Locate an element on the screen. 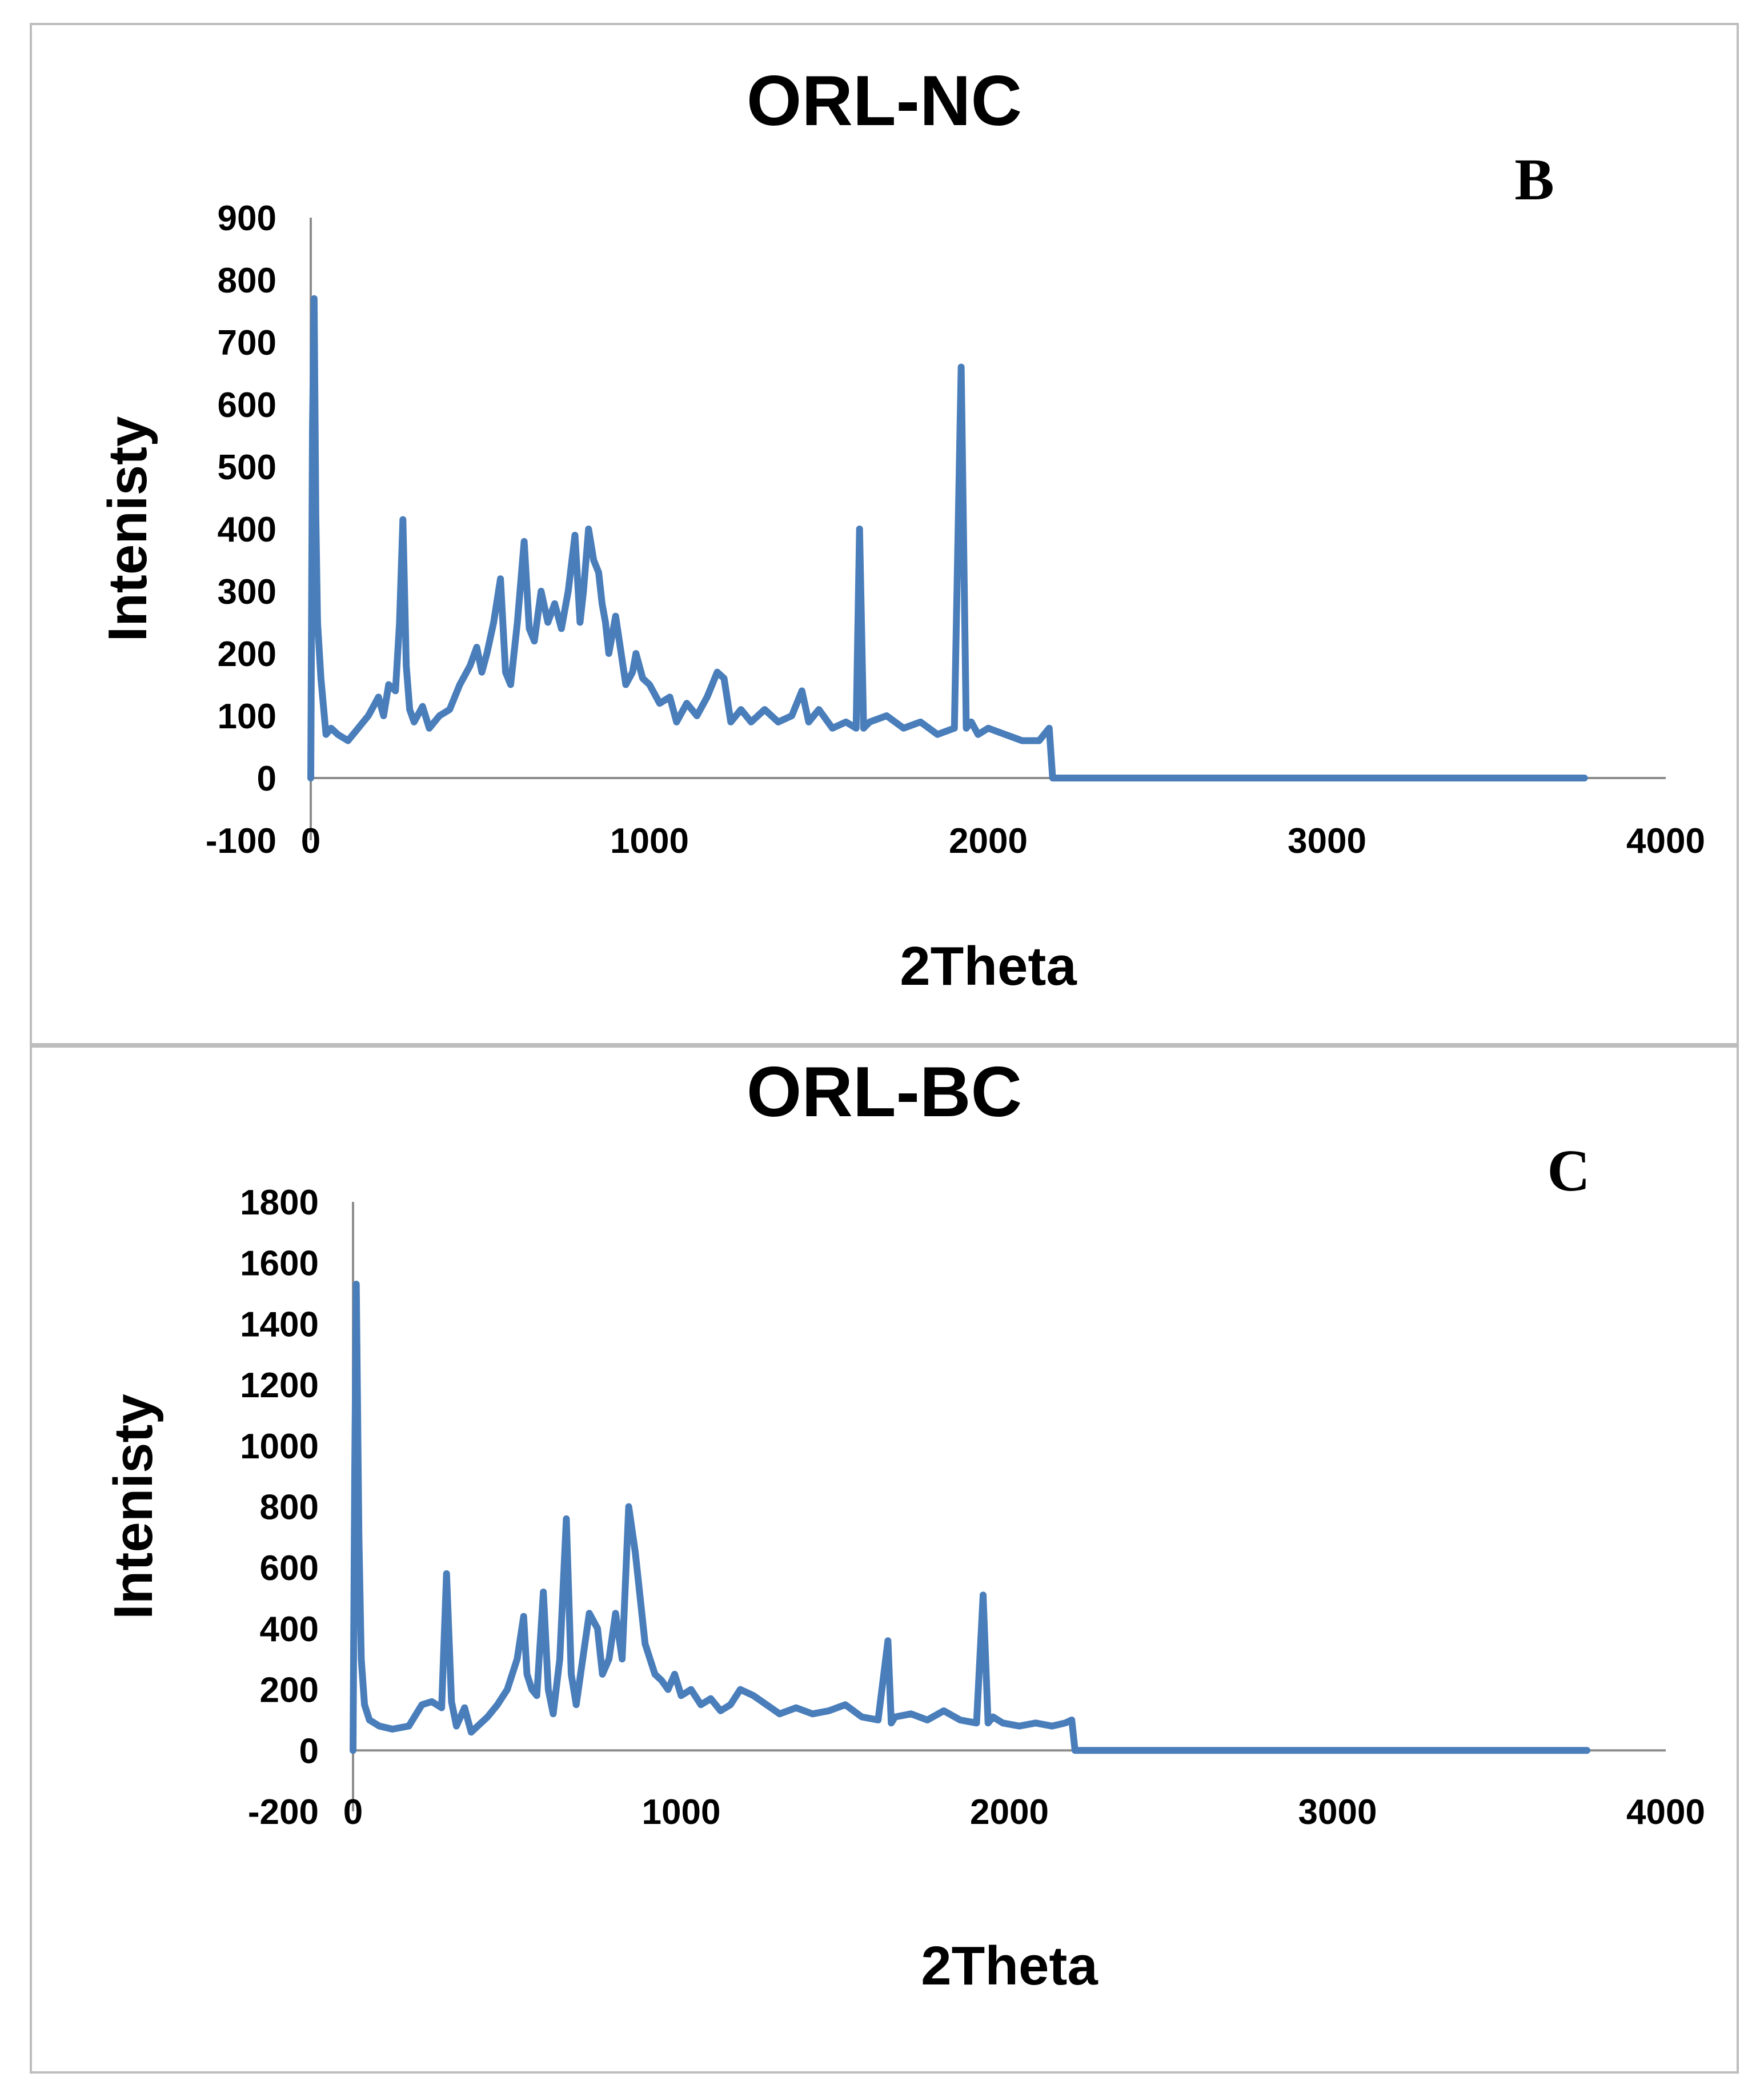  chart0-x-tick-label: 4000 is located at coordinates (1666, 841).